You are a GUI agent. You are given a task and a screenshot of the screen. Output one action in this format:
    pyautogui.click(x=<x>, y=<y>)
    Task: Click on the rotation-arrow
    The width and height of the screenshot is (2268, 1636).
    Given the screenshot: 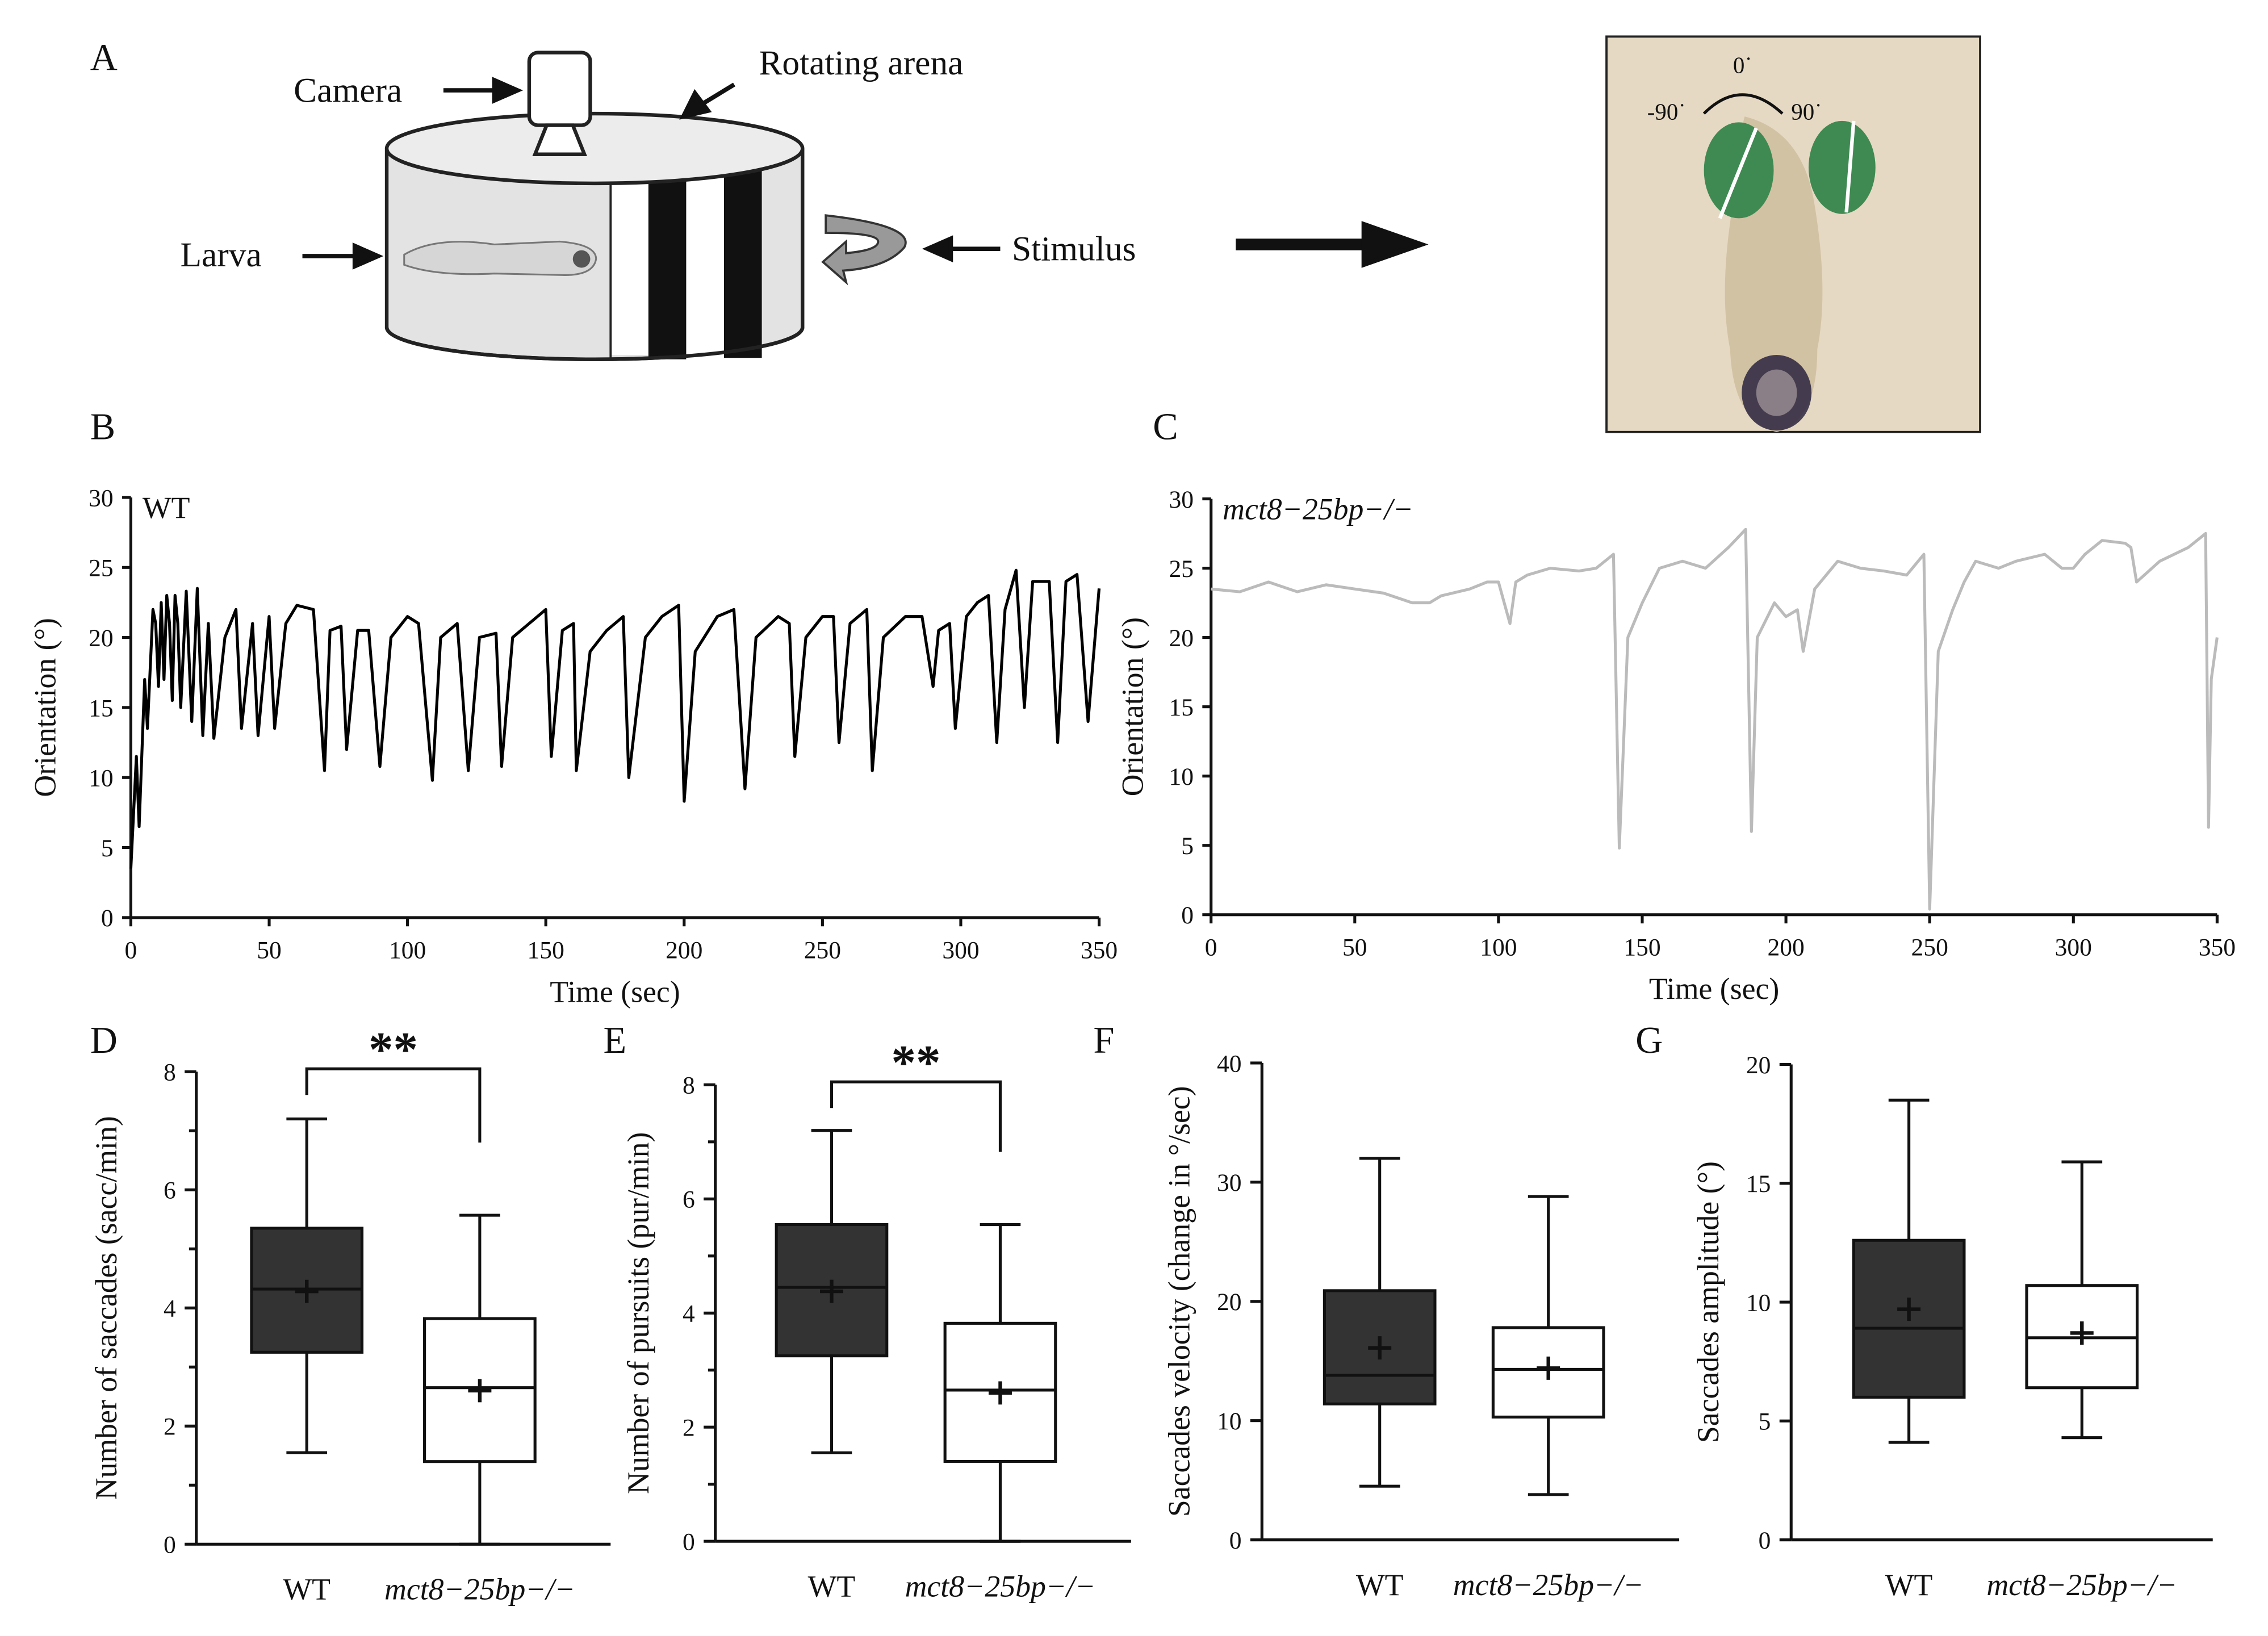 What is the action you would take?
    pyautogui.click(x=864, y=250)
    